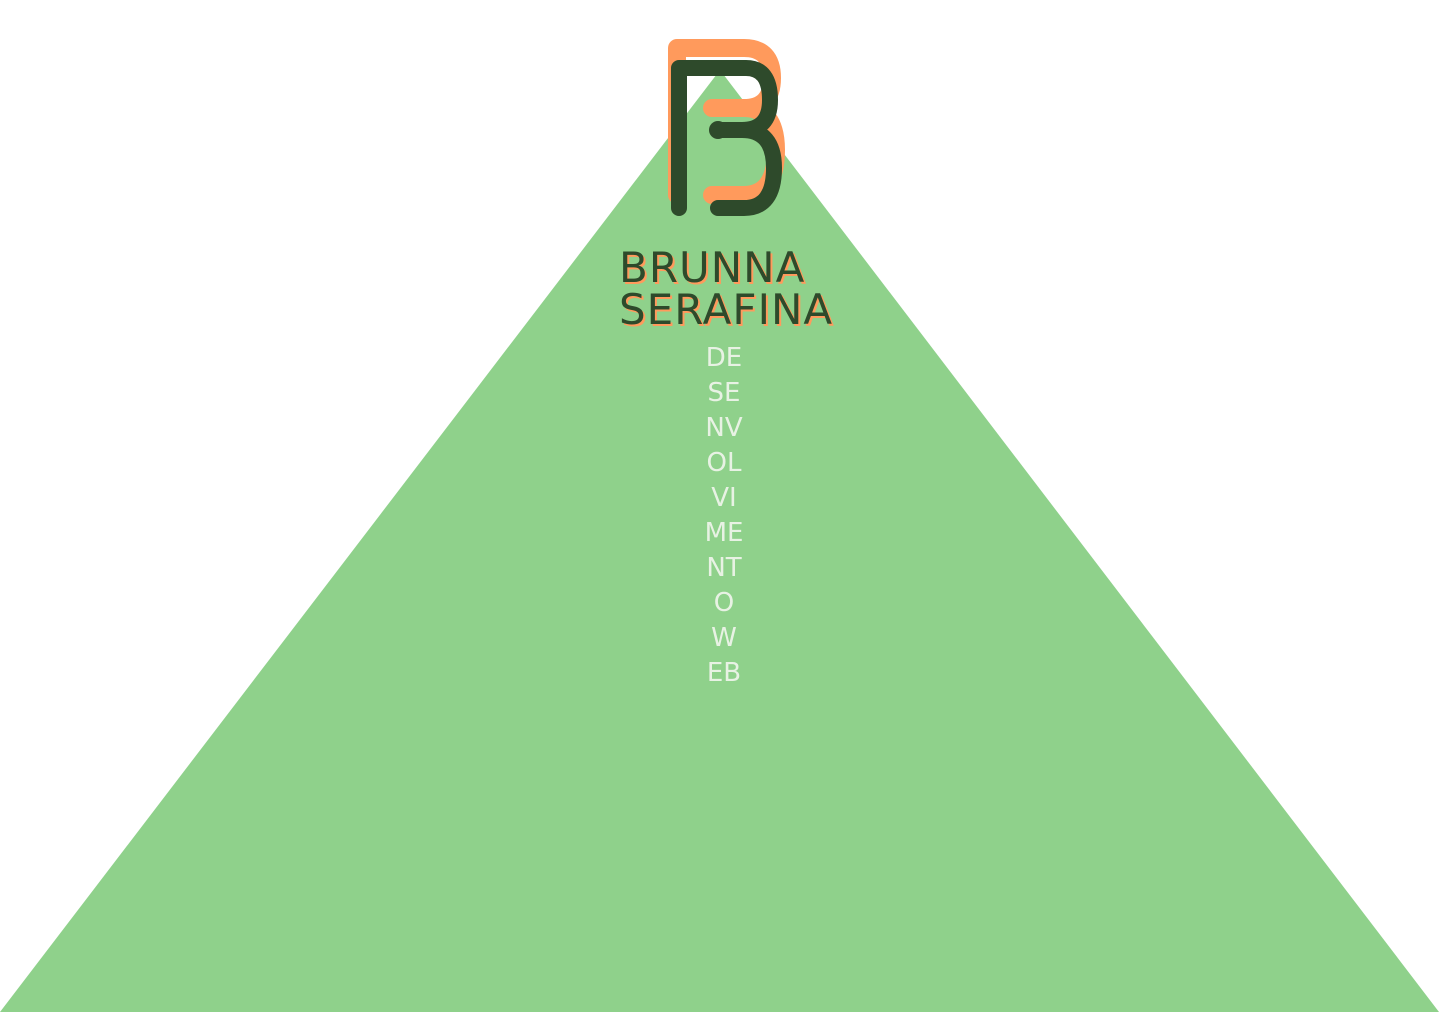 The height and width of the screenshot is (1012, 1439). I want to click on tagline-vertical: DESENVOLVIMENTO WEB, so click(724, 516).